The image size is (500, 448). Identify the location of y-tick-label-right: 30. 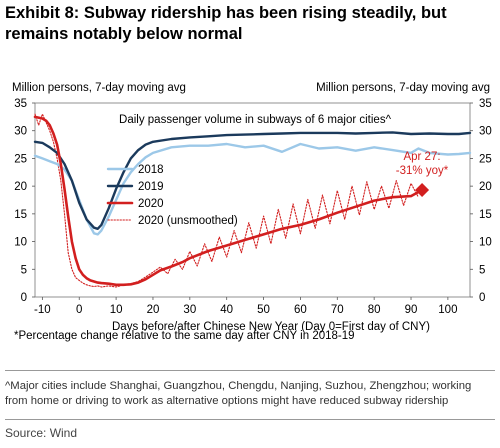
(485, 132).